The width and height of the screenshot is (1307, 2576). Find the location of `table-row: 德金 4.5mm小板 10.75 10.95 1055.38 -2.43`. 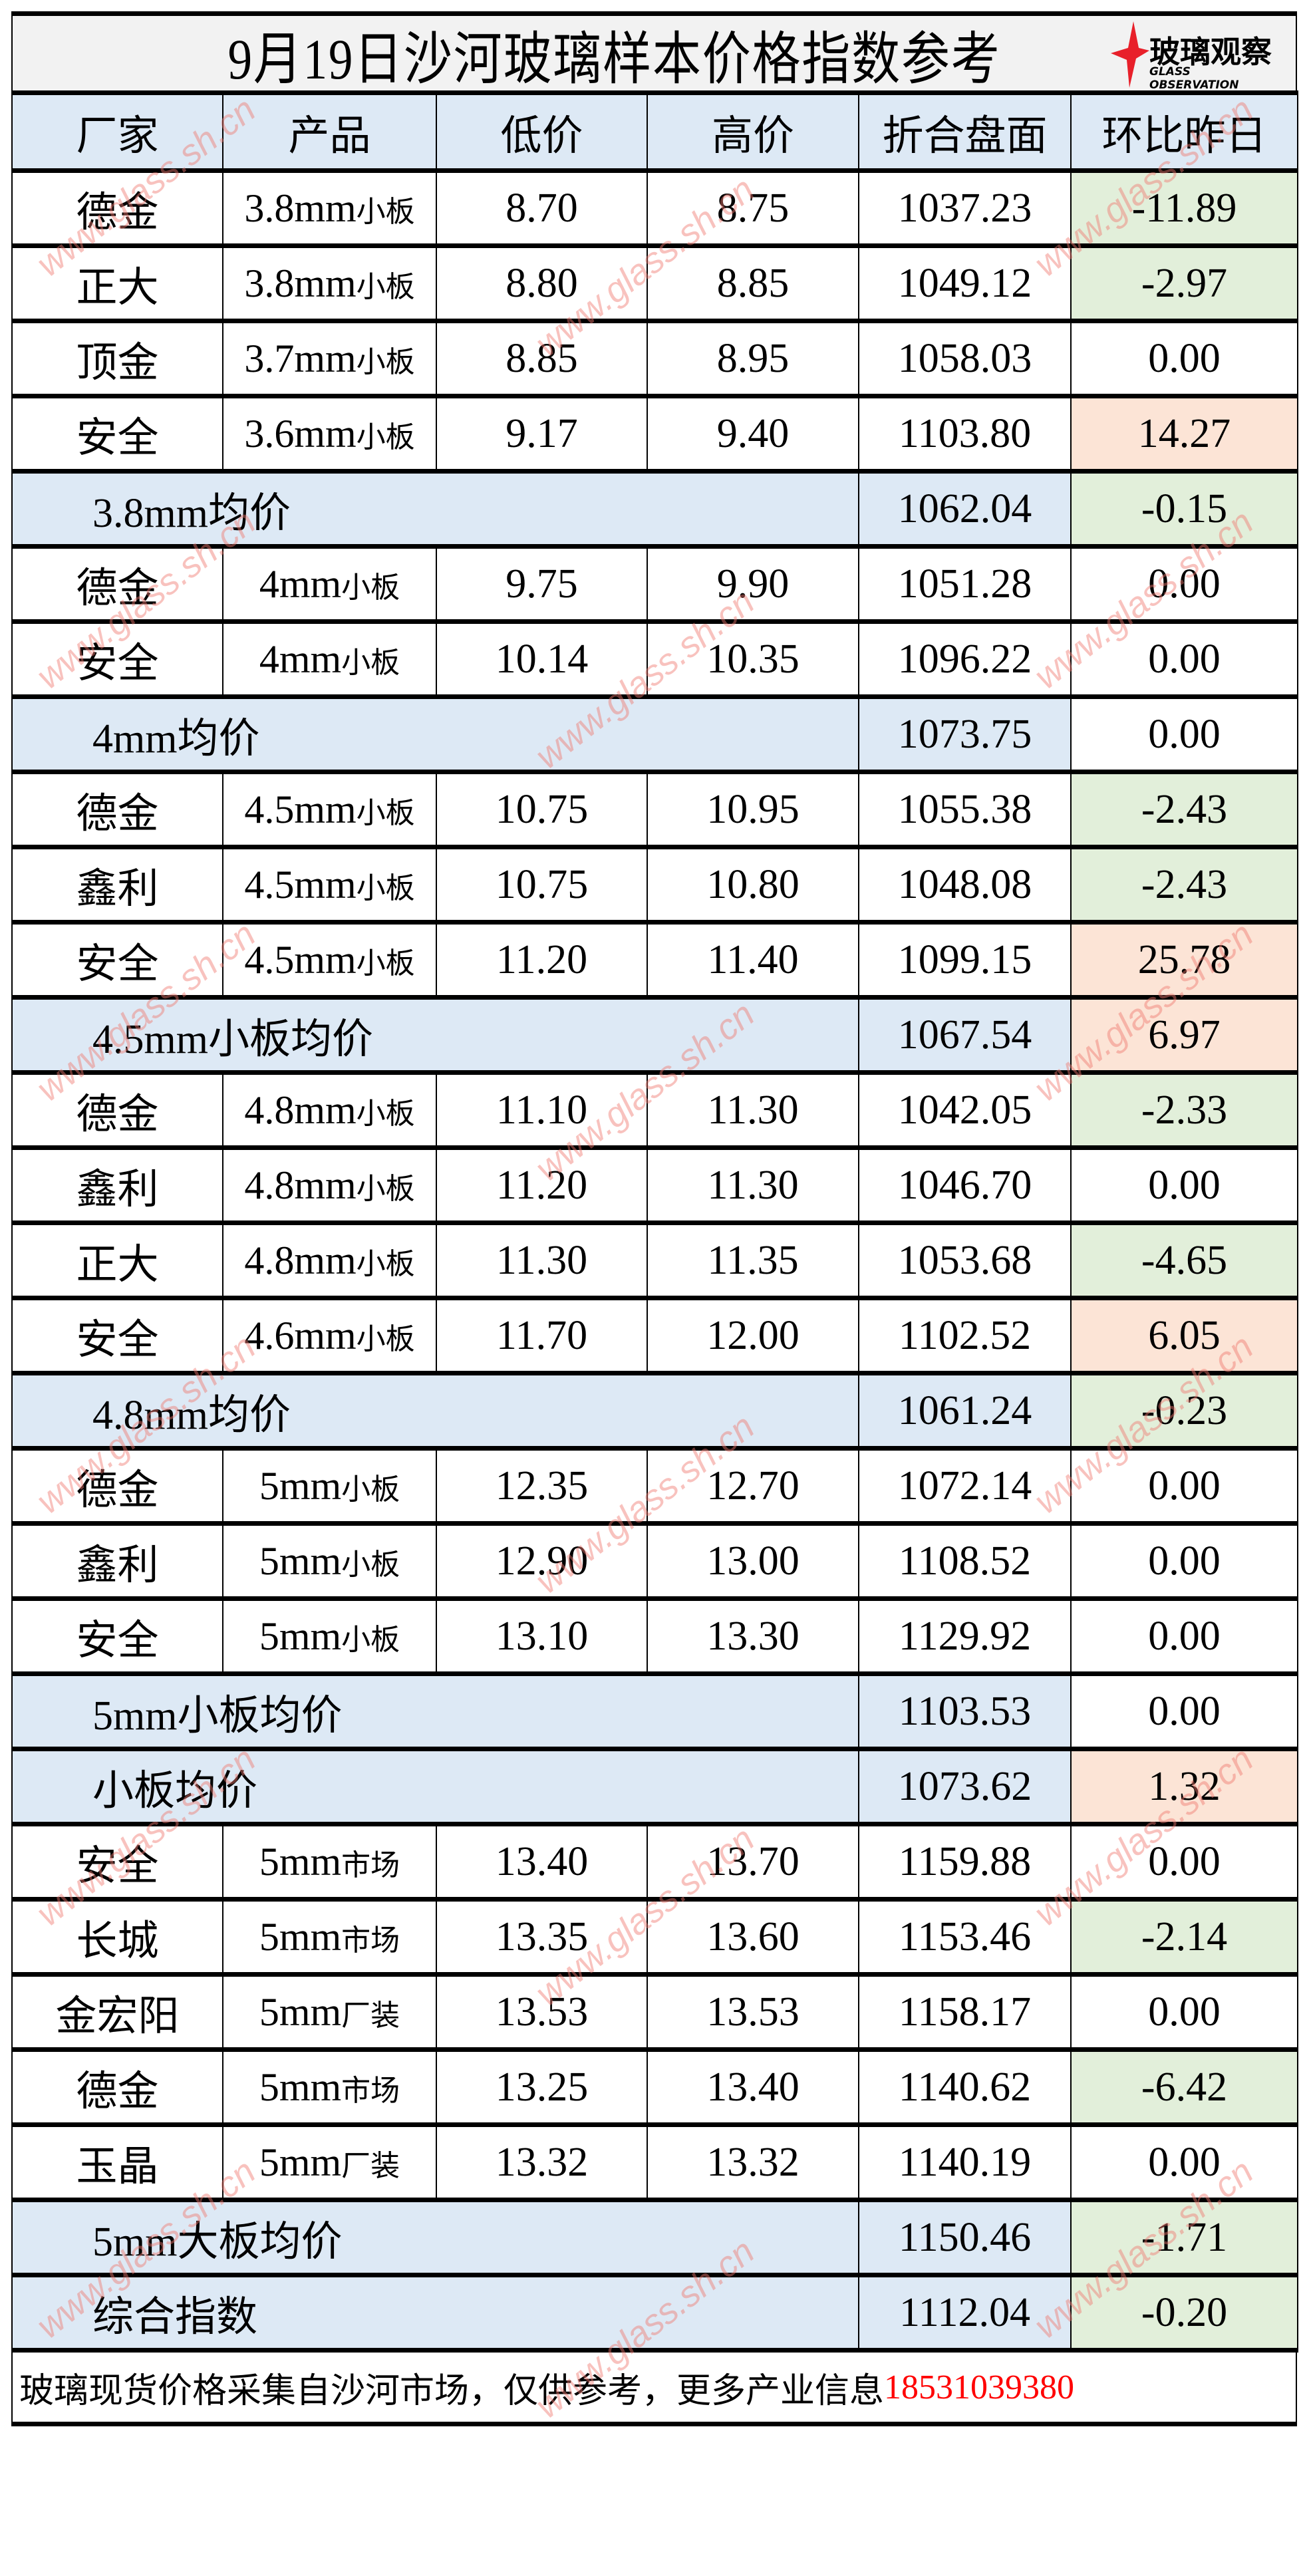

table-row: 德金 4.5mm小板 10.75 10.95 1055.38 -2.43 is located at coordinates (654, 809).